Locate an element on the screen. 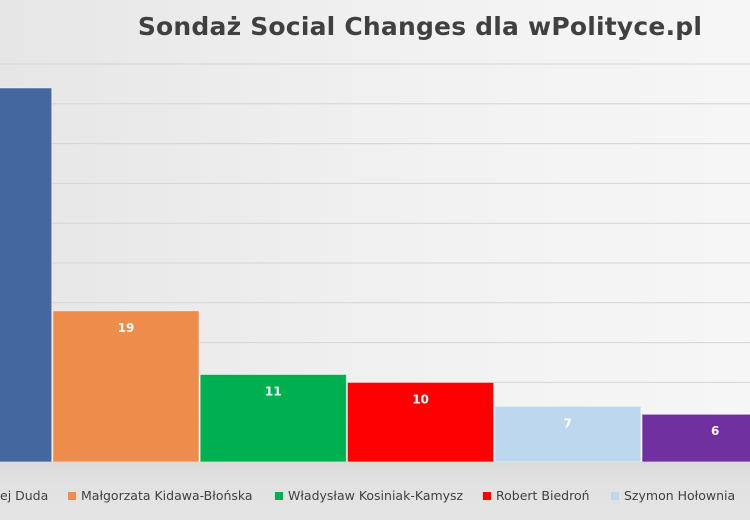  legend-label: Szymon Hołownia is located at coordinates (680, 495).